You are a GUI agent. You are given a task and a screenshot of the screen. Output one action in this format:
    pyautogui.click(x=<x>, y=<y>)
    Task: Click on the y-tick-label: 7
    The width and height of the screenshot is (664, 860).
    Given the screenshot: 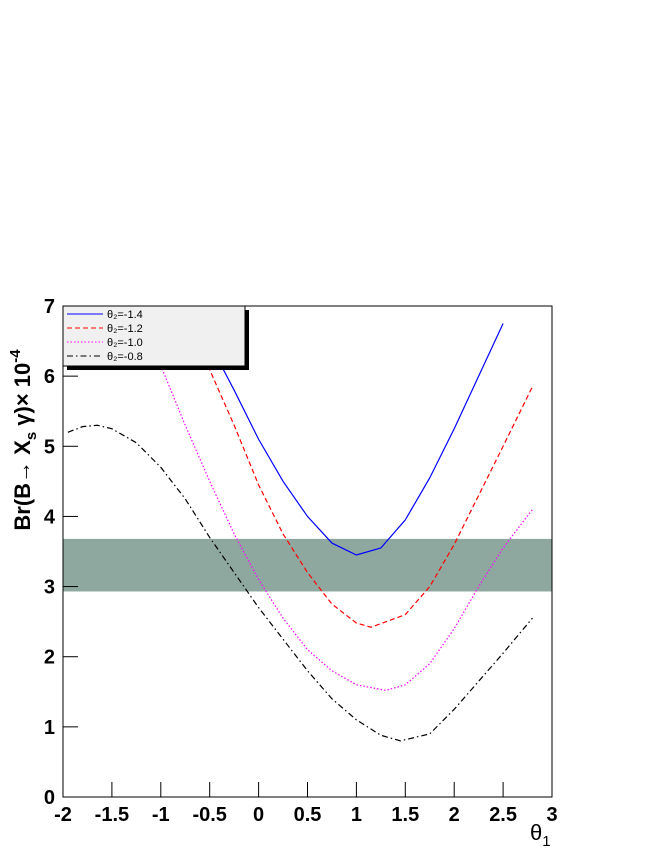 What is the action you would take?
    pyautogui.click(x=49, y=307)
    